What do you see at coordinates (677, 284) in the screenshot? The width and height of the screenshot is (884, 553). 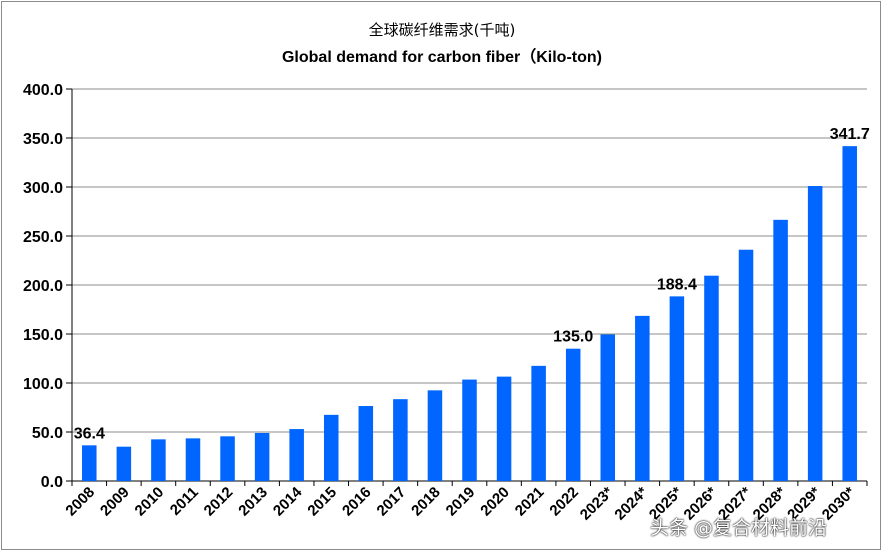 I see `data-label: 188.4` at bounding box center [677, 284].